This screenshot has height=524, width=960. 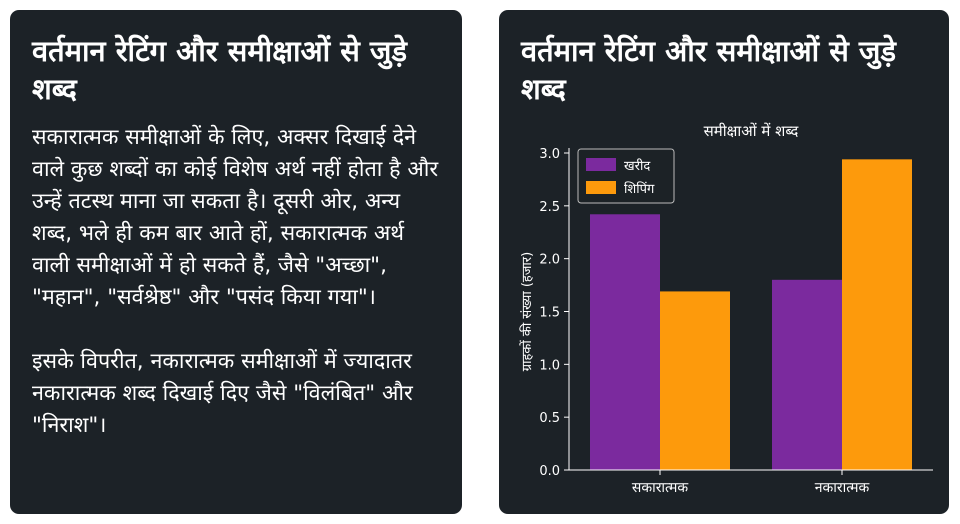 I want to click on x-tick-label: नकारात्मक, so click(x=842, y=488).